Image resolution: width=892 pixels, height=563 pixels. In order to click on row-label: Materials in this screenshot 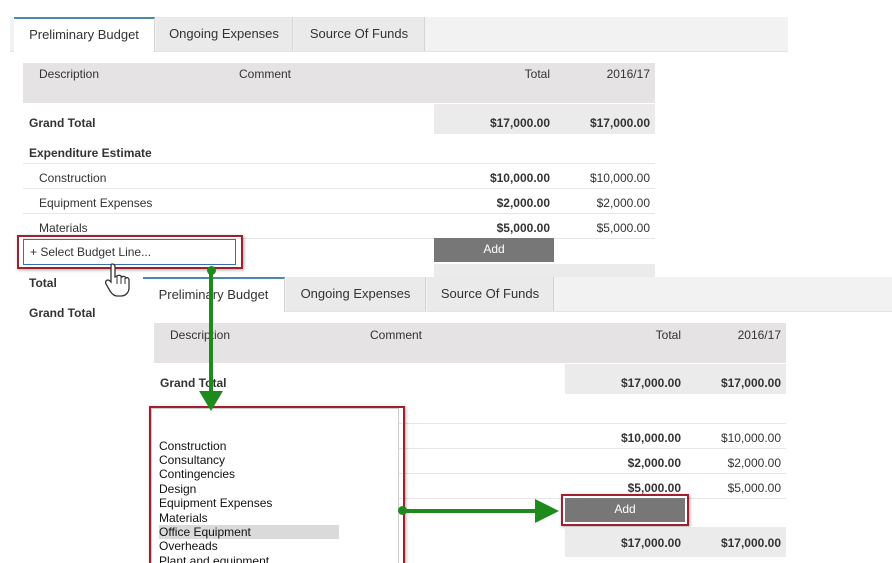, I will do `click(63, 228)`.